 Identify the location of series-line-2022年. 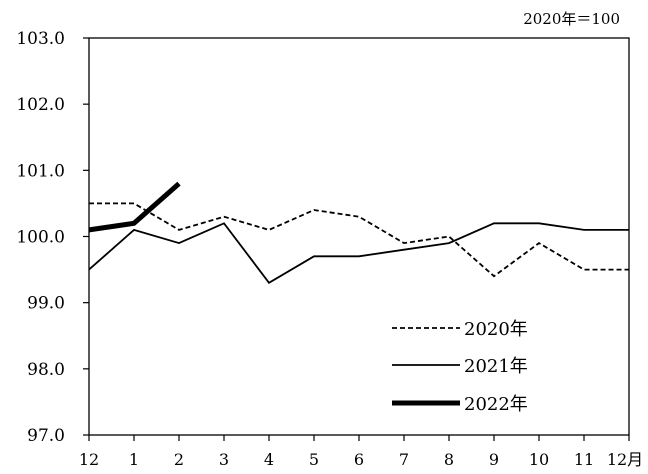
(134, 207).